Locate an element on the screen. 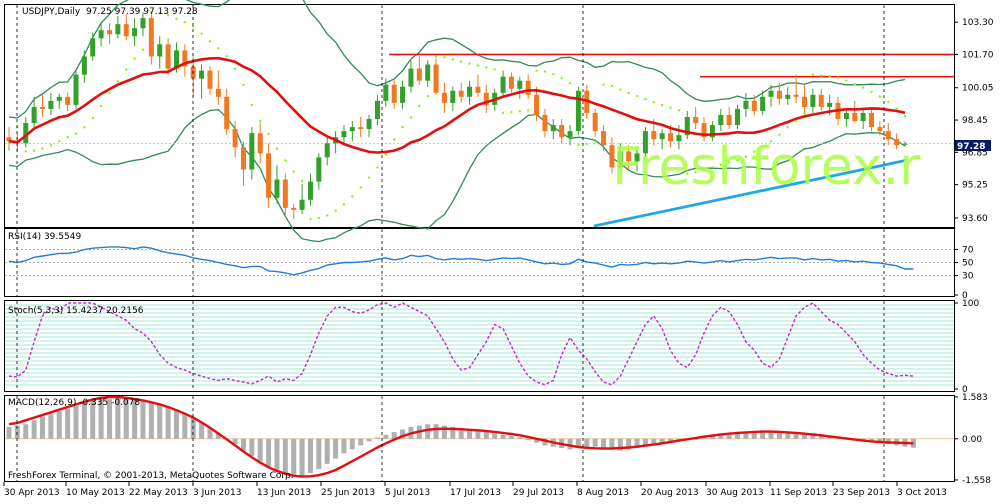 Image resolution: width=1000 pixels, height=504 pixels. price-axis-label: 95.25 is located at coordinates (975, 186).